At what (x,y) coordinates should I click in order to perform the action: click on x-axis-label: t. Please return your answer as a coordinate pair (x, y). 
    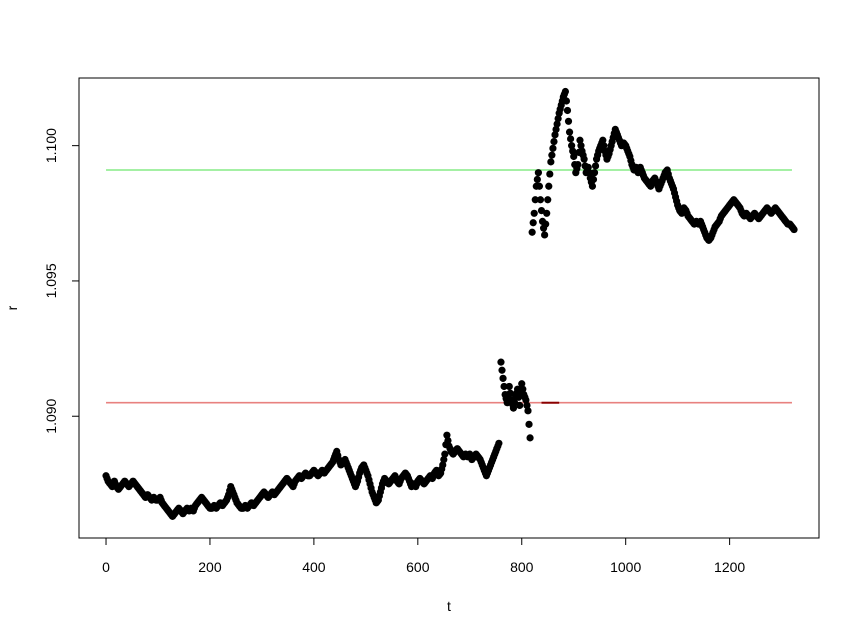
    Looking at the image, I should click on (449, 606).